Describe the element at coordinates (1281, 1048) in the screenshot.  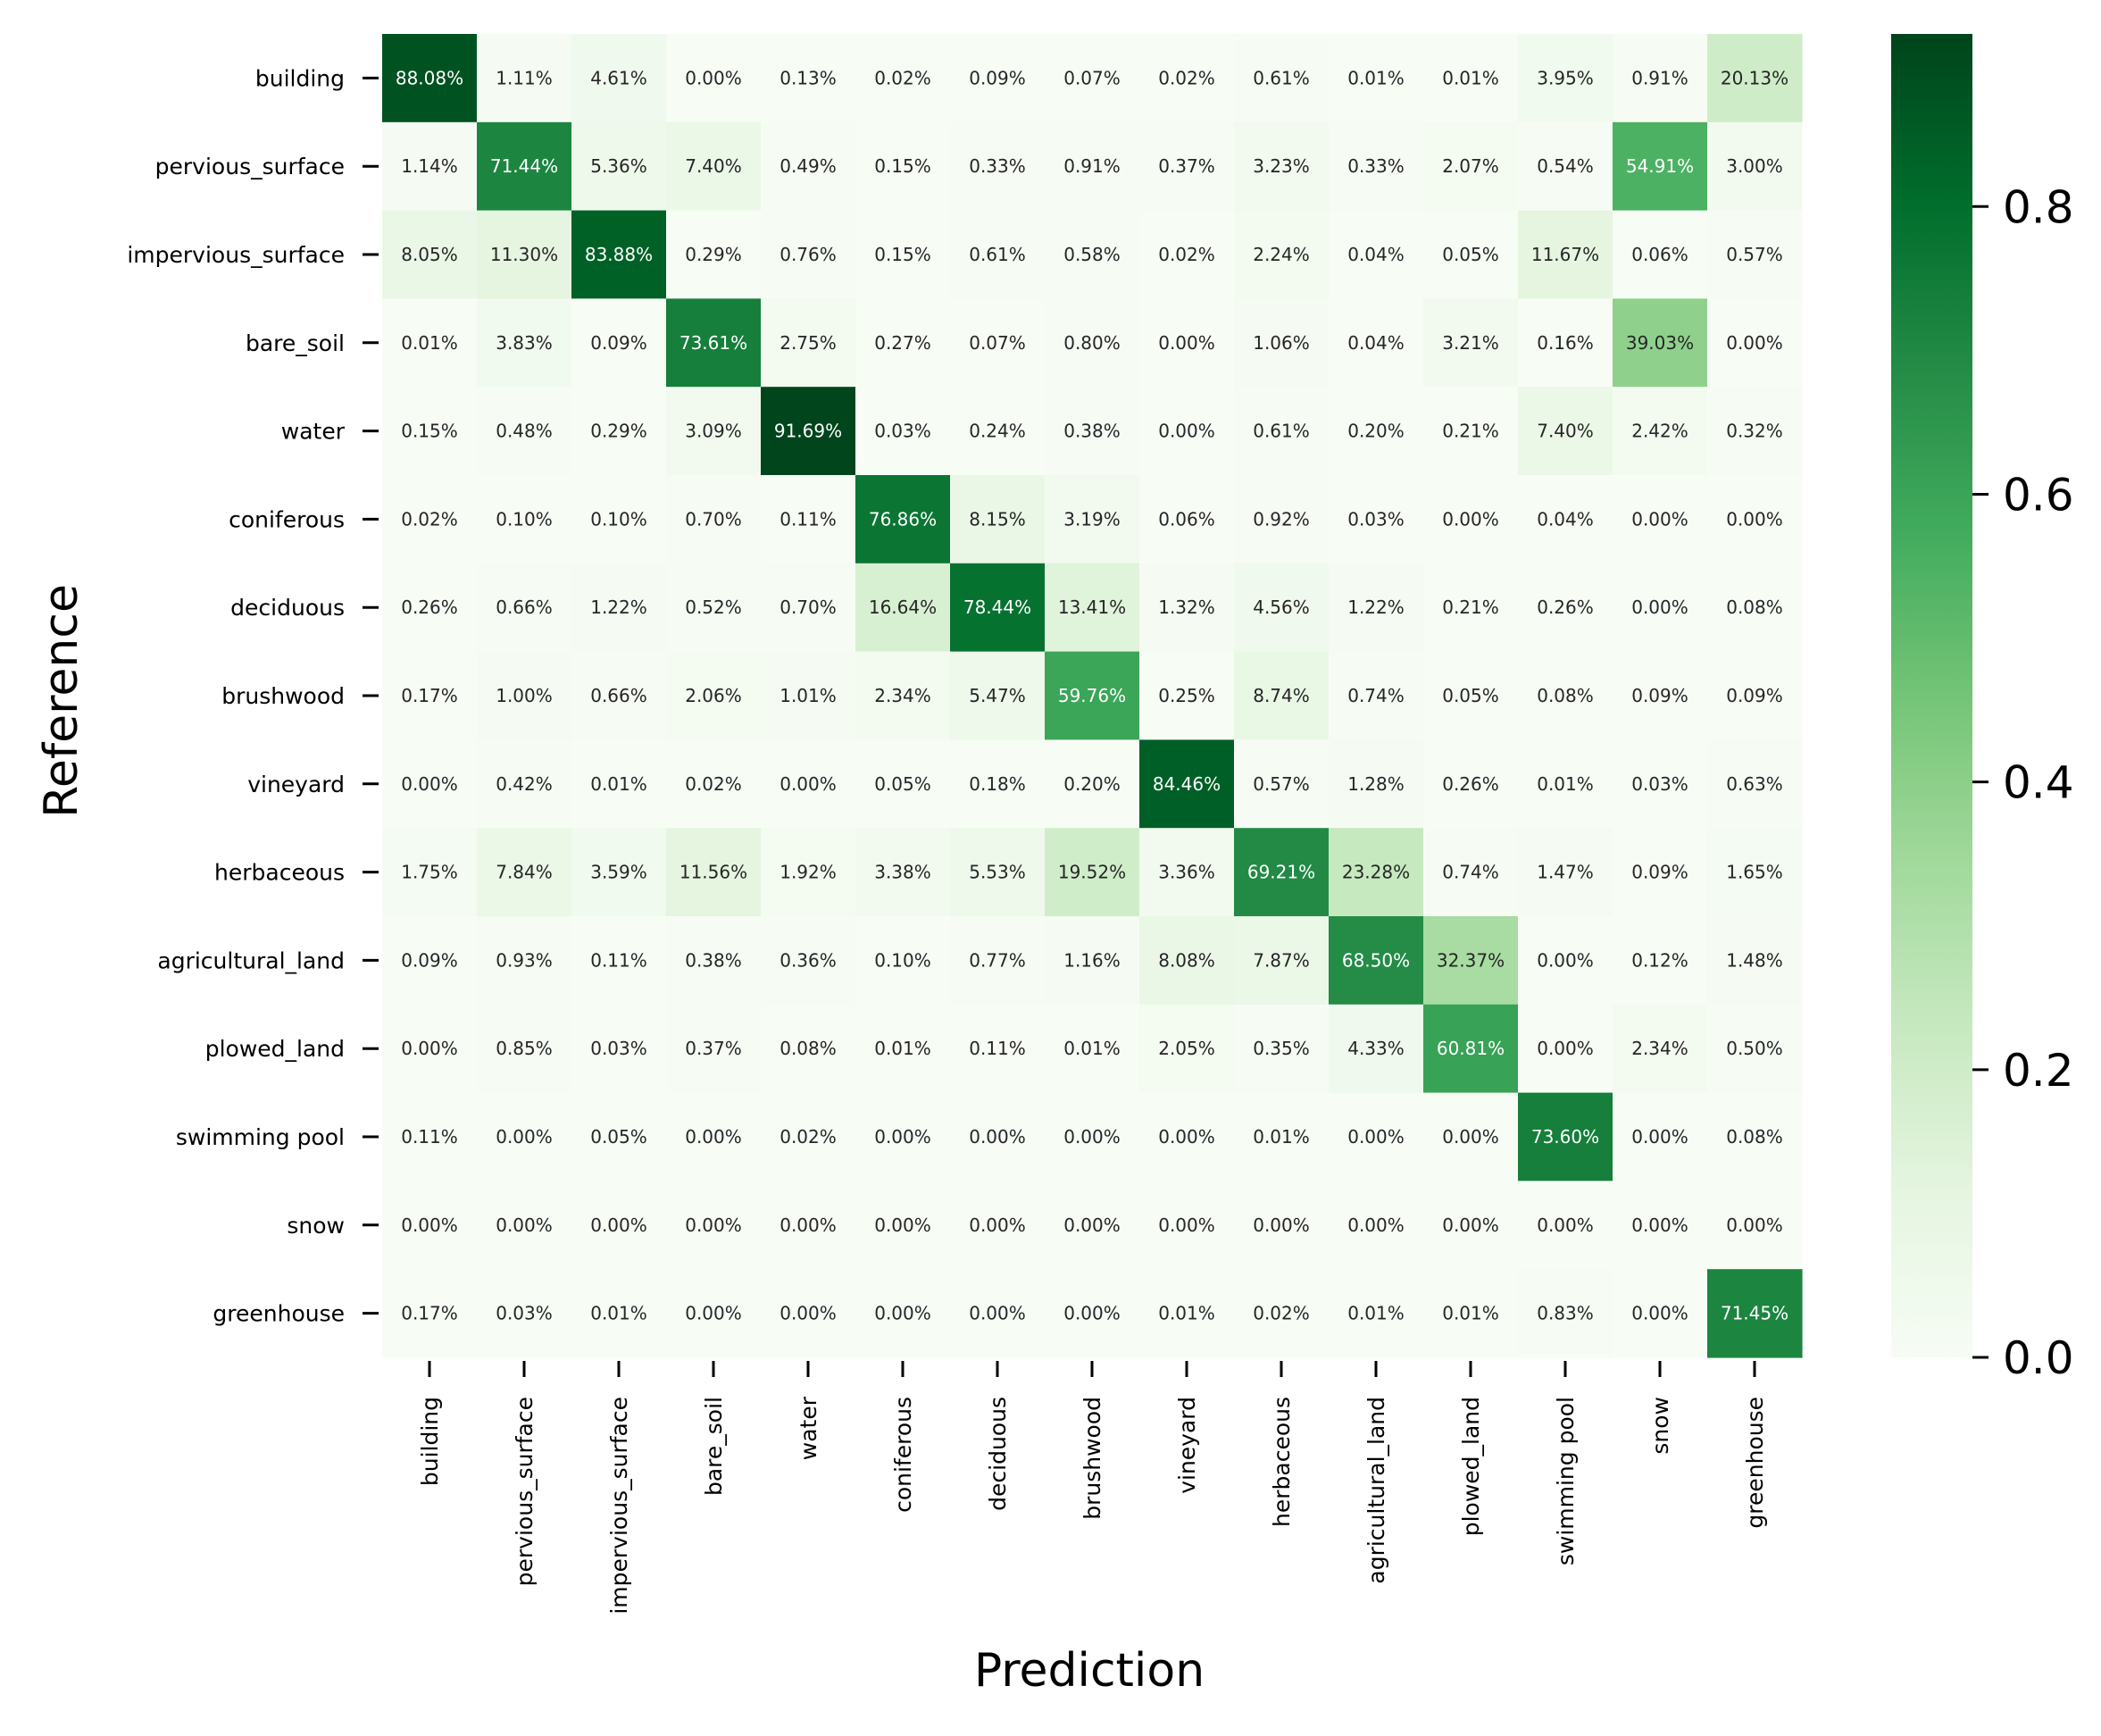
I see `cell-value-label: 0.35%` at that location.